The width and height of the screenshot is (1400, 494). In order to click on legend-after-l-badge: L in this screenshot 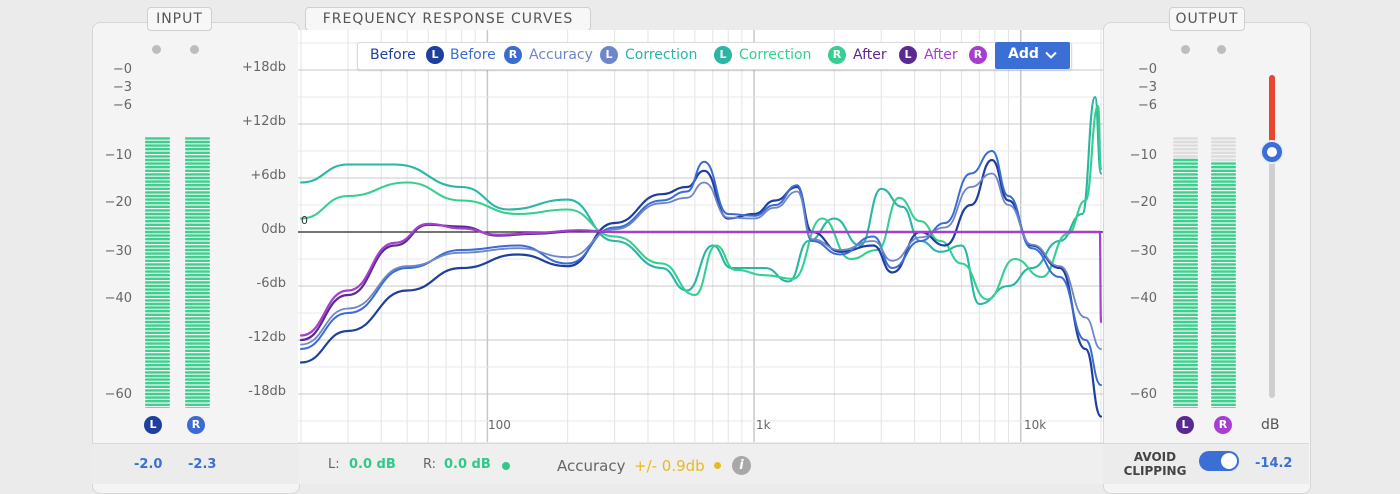, I will do `click(908, 55)`.